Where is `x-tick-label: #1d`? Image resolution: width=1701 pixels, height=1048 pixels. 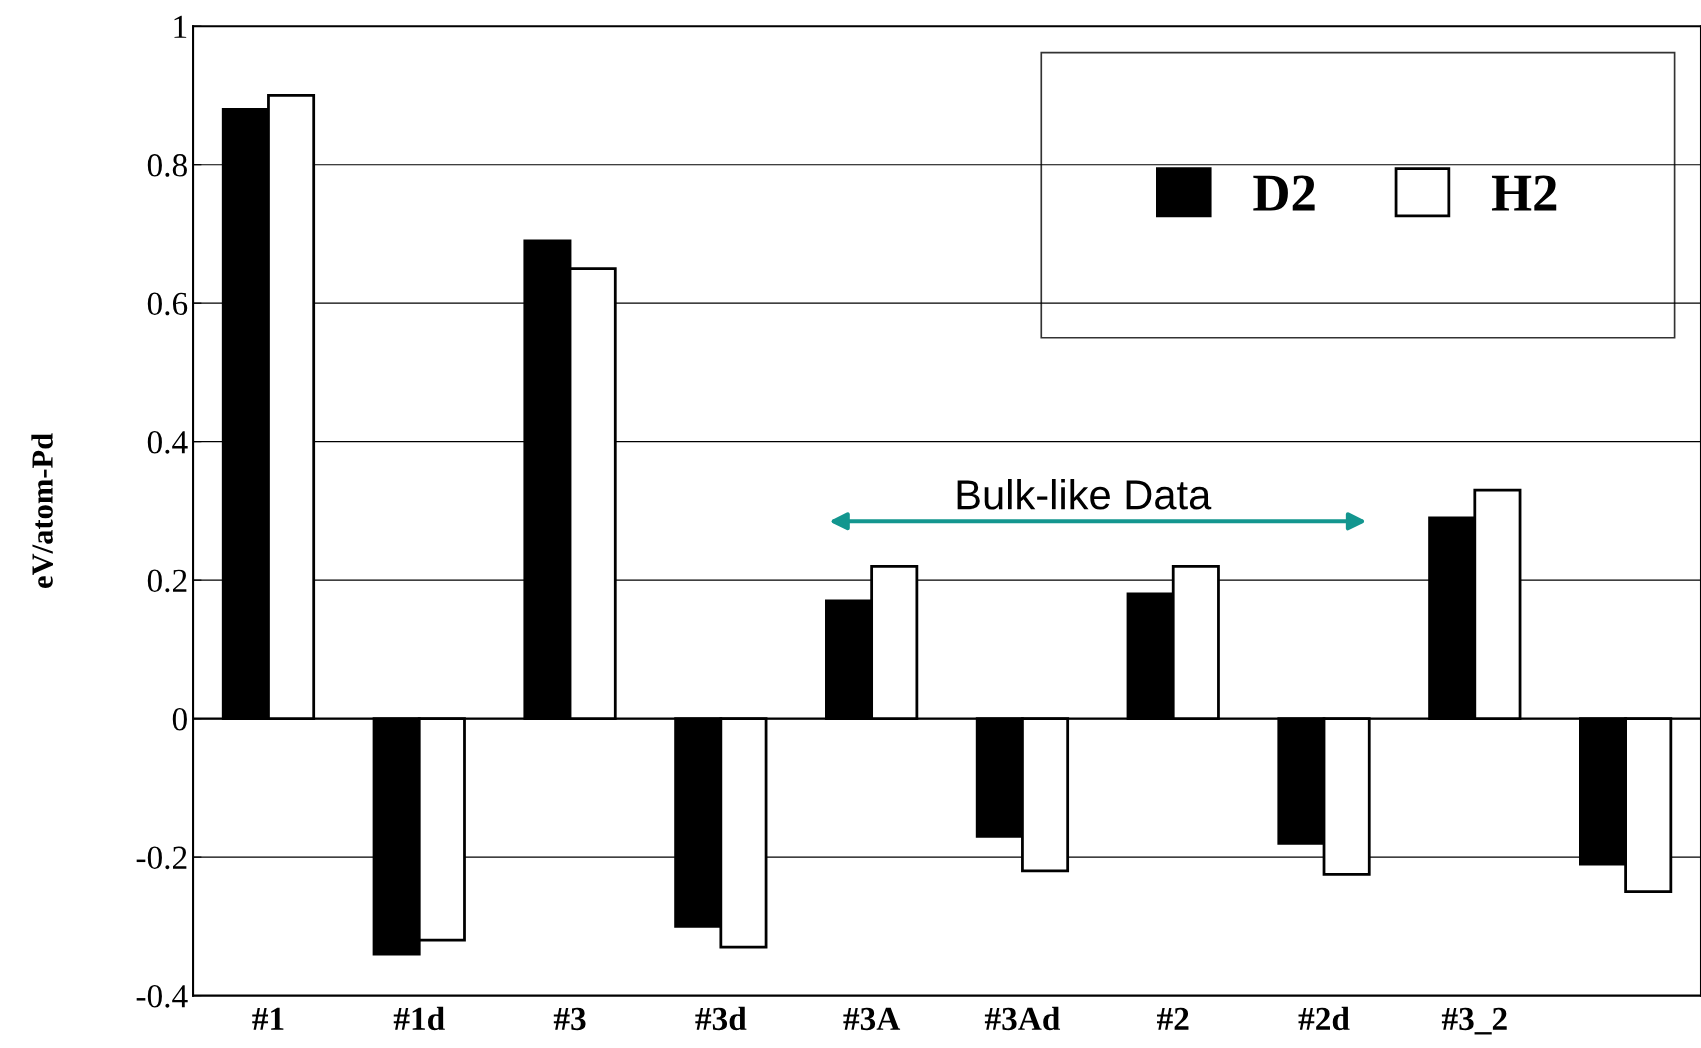
x-tick-label: #1d is located at coordinates (419, 1018).